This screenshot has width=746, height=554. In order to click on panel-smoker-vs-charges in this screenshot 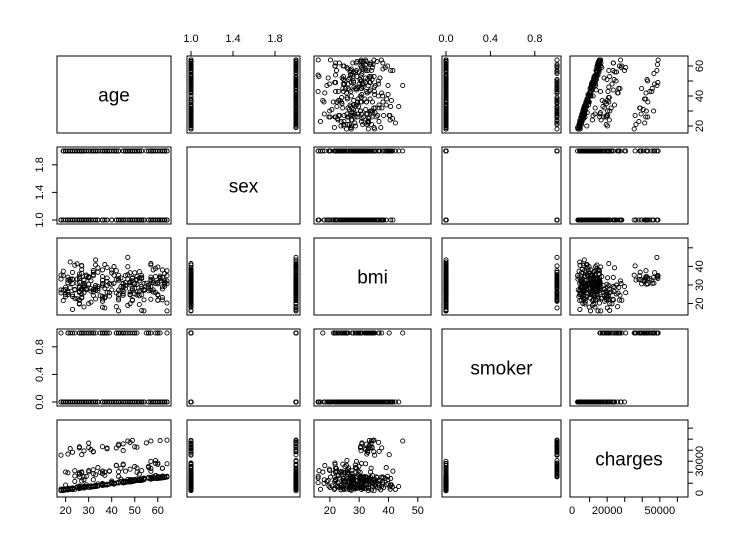, I will do `click(629, 367)`.